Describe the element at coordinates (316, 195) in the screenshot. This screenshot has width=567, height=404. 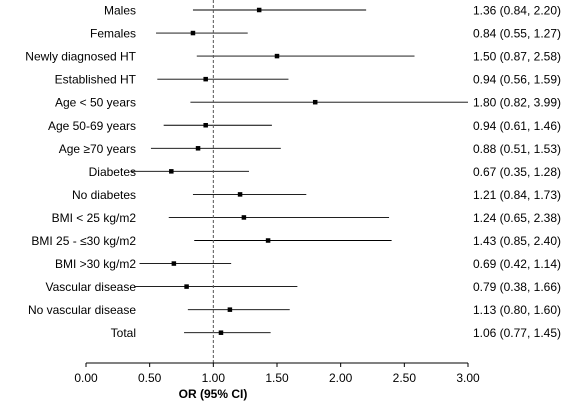
I see `forest-row: No diabetes 1.21 (0.84, 1.73)` at that location.